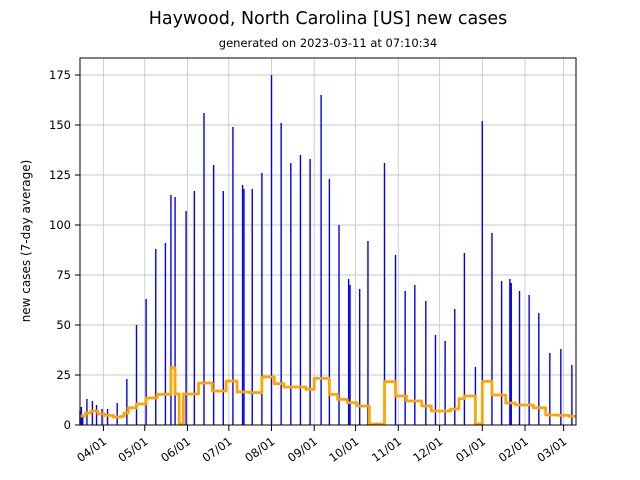  Describe the element at coordinates (175, 449) in the screenshot. I see `x-tick-label: 06/01` at that location.